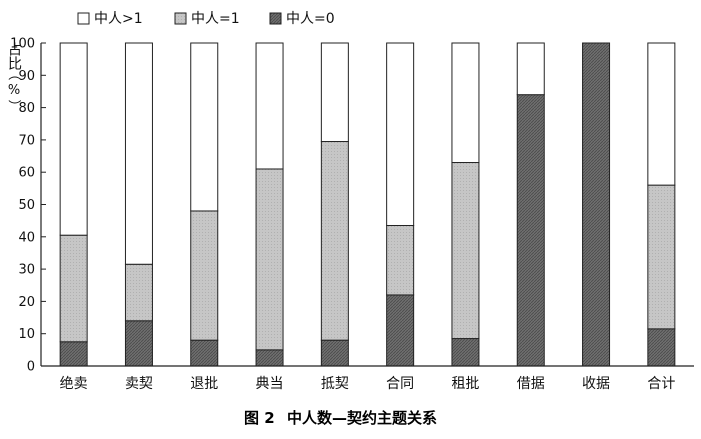  I want to click on legend-label: 中人>1, so click(118, 19).